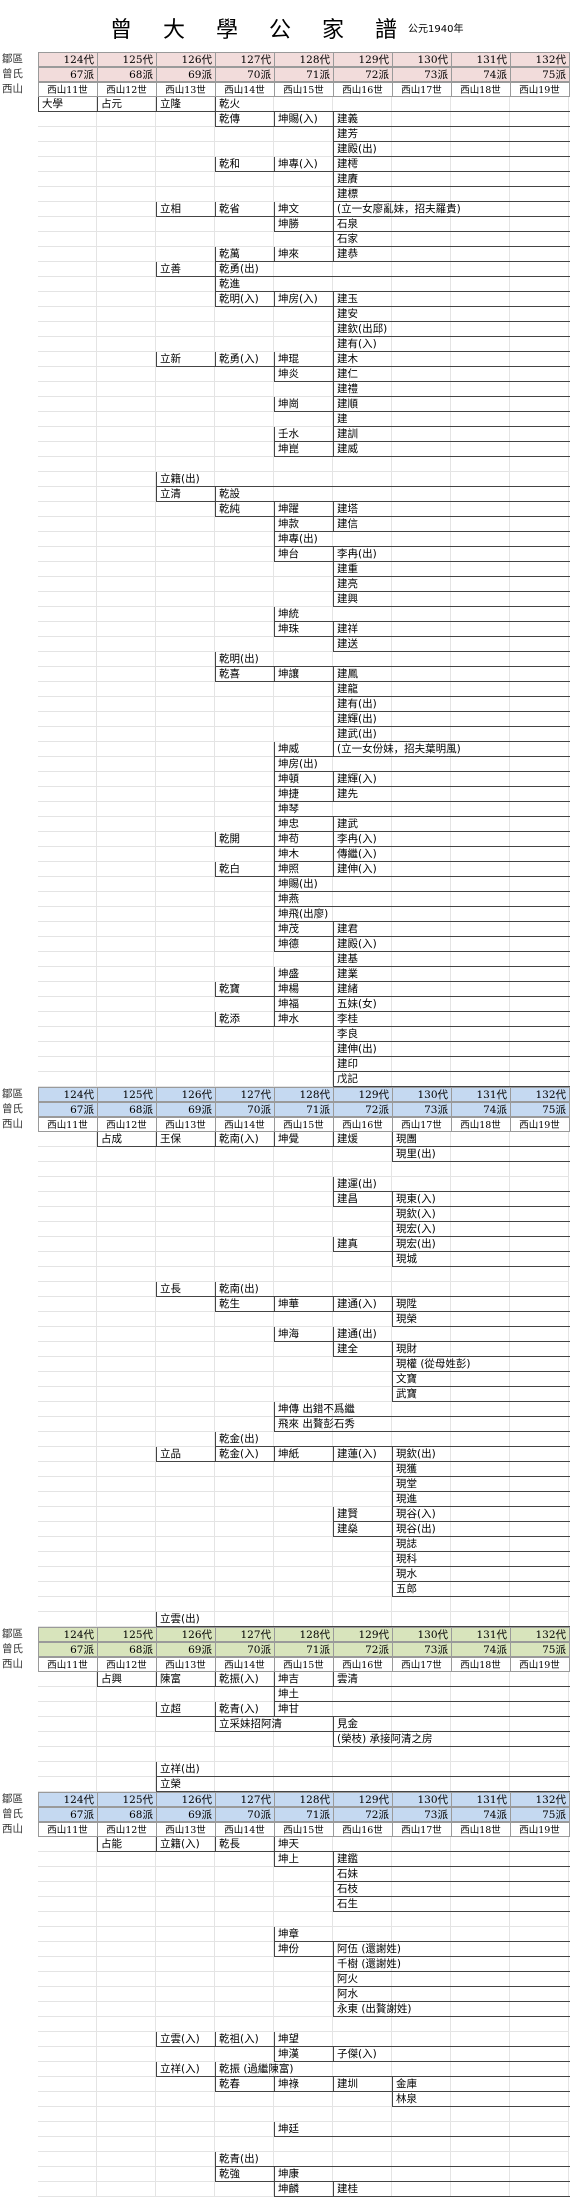  Describe the element at coordinates (12, 1814) in the screenshot. I see `header-cell: 曾氏` at that location.